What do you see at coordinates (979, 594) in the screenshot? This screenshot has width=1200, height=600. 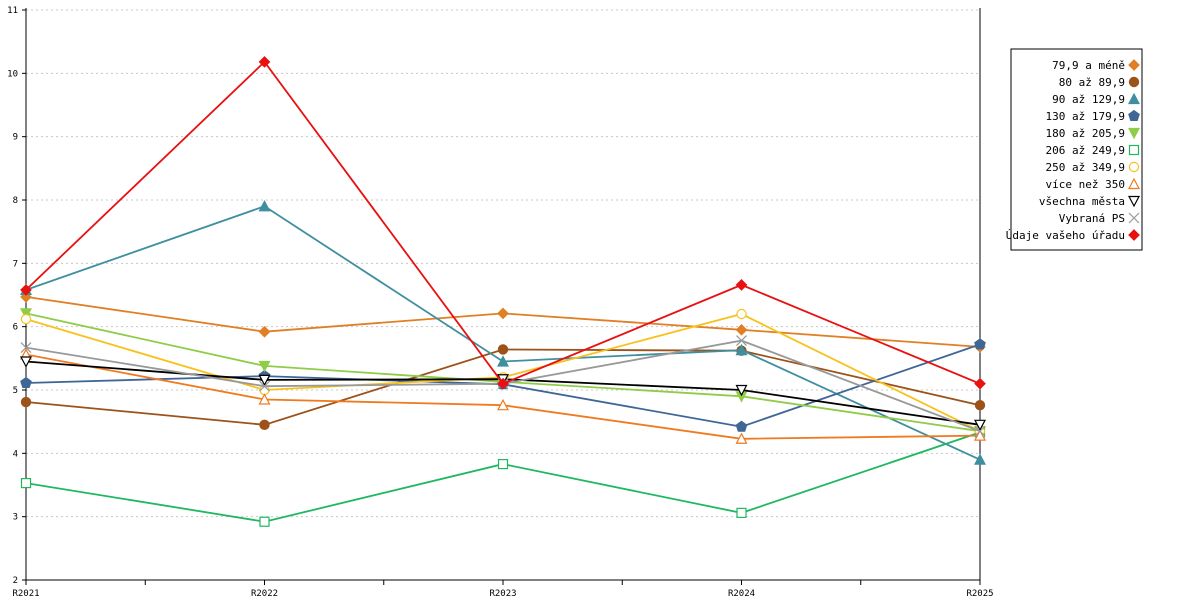 I see `x-tick-label: R2025` at bounding box center [979, 594].